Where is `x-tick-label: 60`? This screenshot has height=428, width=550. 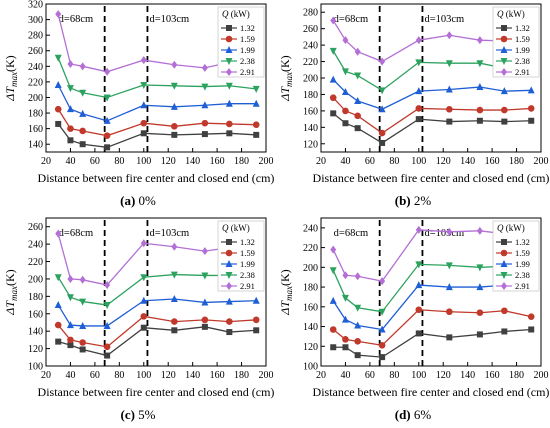 x-tick-label: 60 is located at coordinates (95, 375).